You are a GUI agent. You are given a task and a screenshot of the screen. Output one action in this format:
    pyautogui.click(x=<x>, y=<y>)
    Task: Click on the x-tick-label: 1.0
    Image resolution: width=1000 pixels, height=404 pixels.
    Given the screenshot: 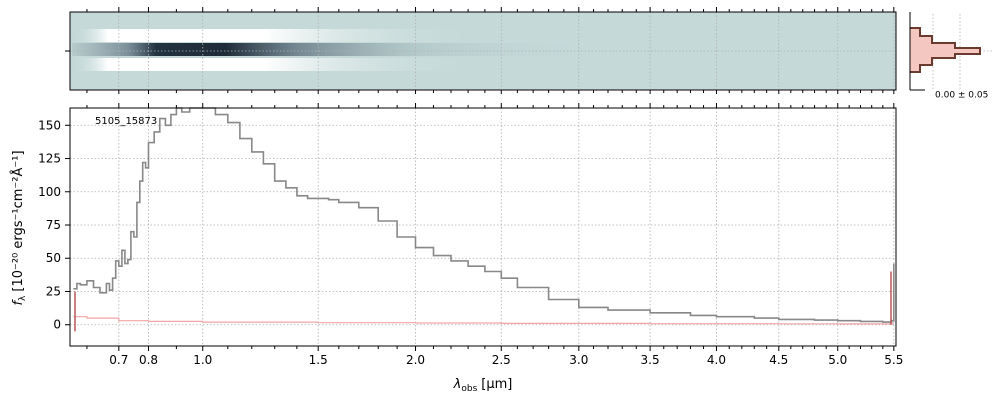 What is the action you would take?
    pyautogui.click(x=202, y=360)
    